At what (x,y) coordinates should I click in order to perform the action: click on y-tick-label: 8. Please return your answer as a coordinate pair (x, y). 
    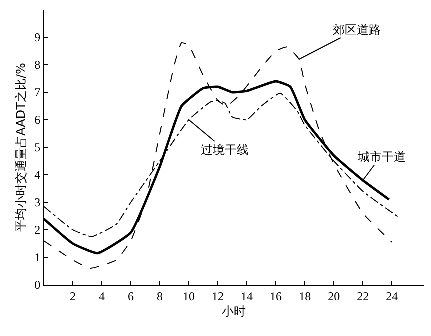
    Looking at the image, I should click on (37, 65).